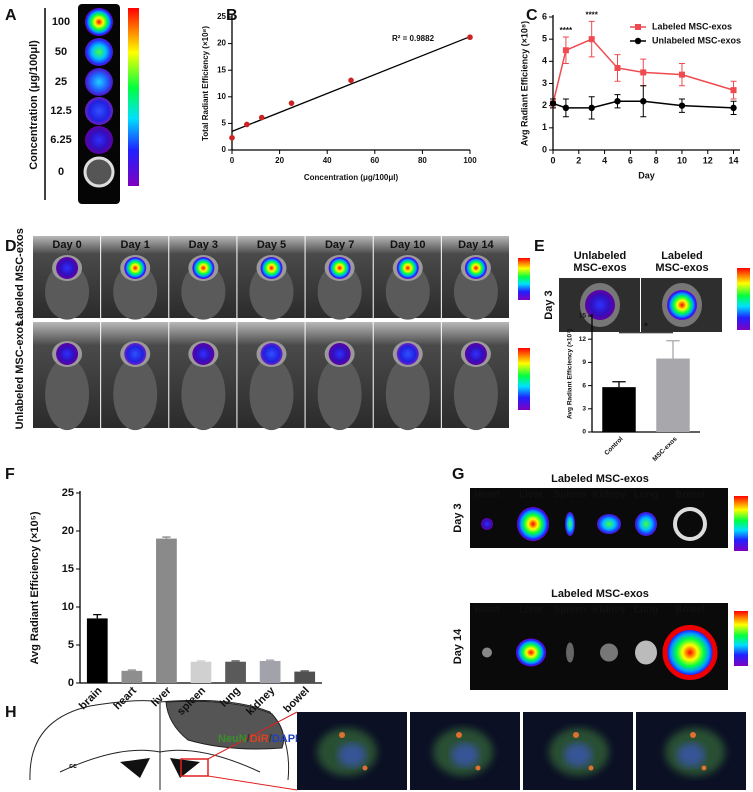 The image size is (753, 792). What do you see at coordinates (570, 495) in the screenshot?
I see `organ-label: Spleen` at bounding box center [570, 495].